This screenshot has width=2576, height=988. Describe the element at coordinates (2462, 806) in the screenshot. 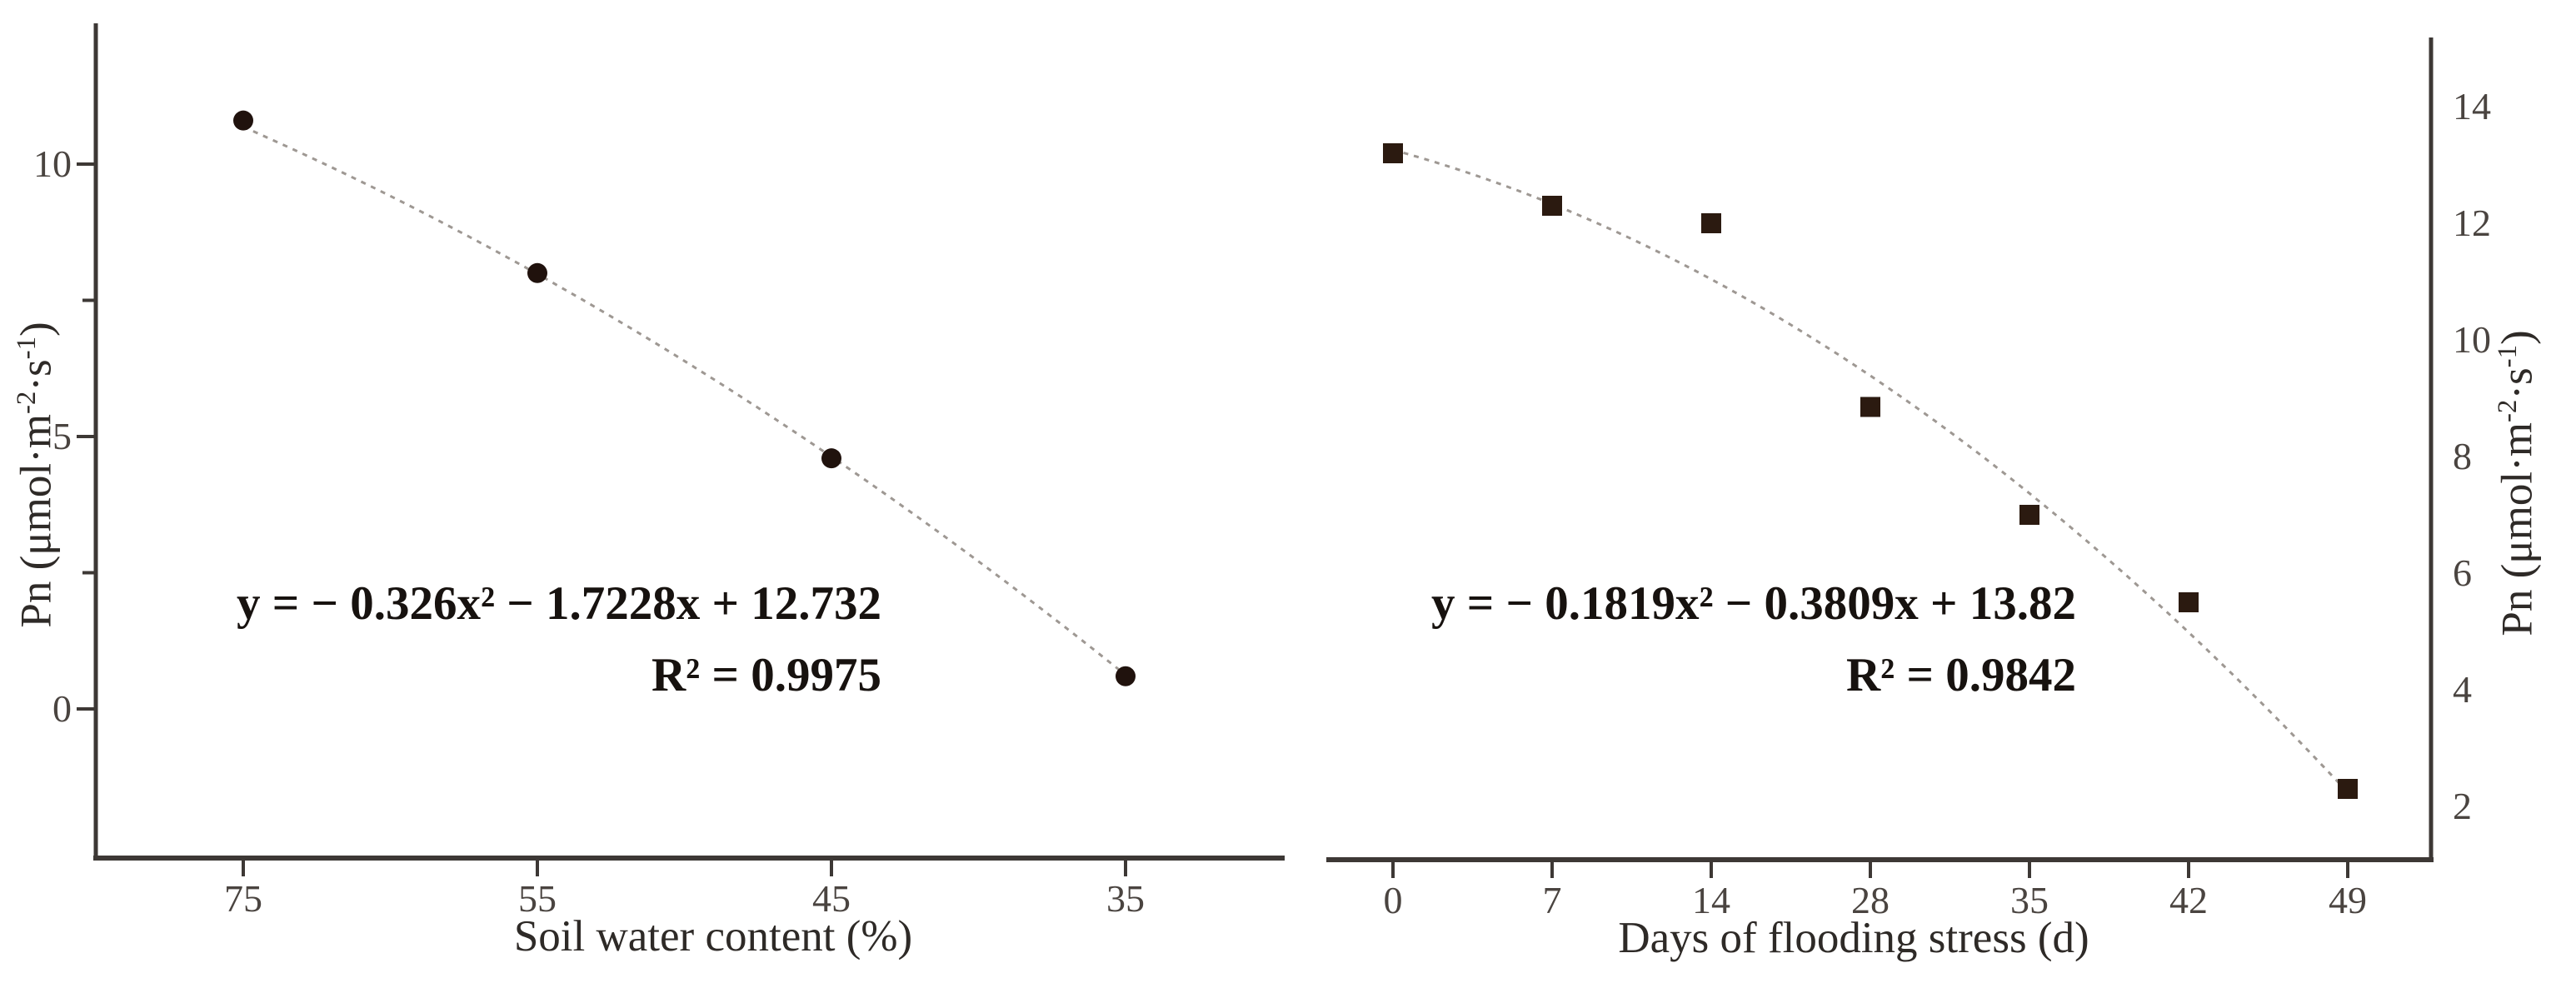

I see `y-tick-label: 2` at that location.